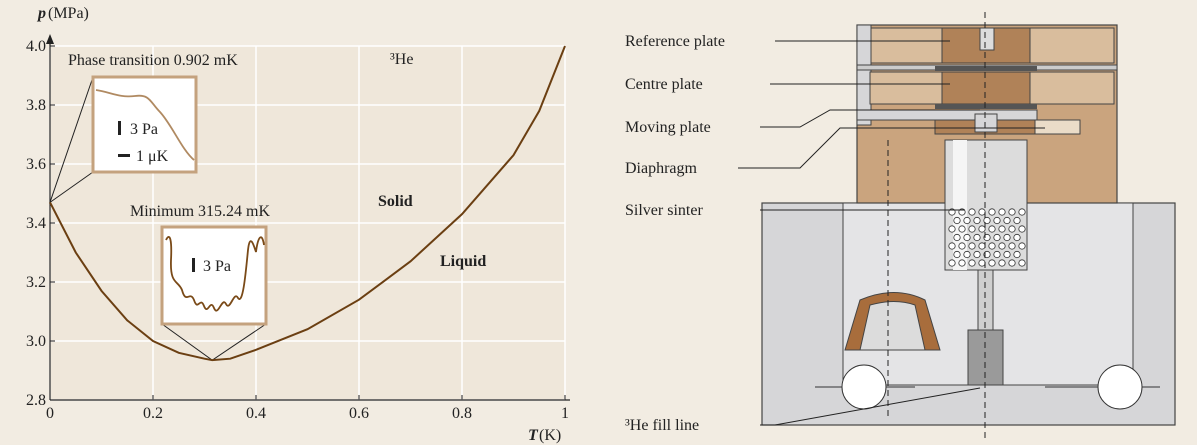 Image resolution: width=1197 pixels, height=445 pixels. What do you see at coordinates (462, 413) in the screenshot?
I see `x-tick-label: 0.8` at bounding box center [462, 413].